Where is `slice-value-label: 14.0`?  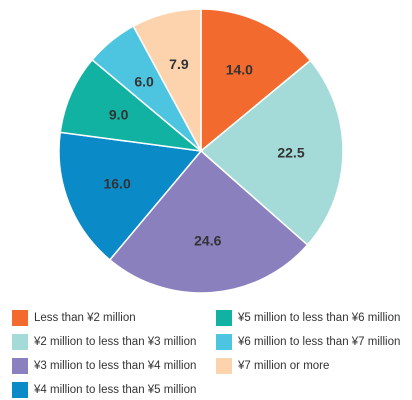
slice-value-label: 14.0 is located at coordinates (239, 70).